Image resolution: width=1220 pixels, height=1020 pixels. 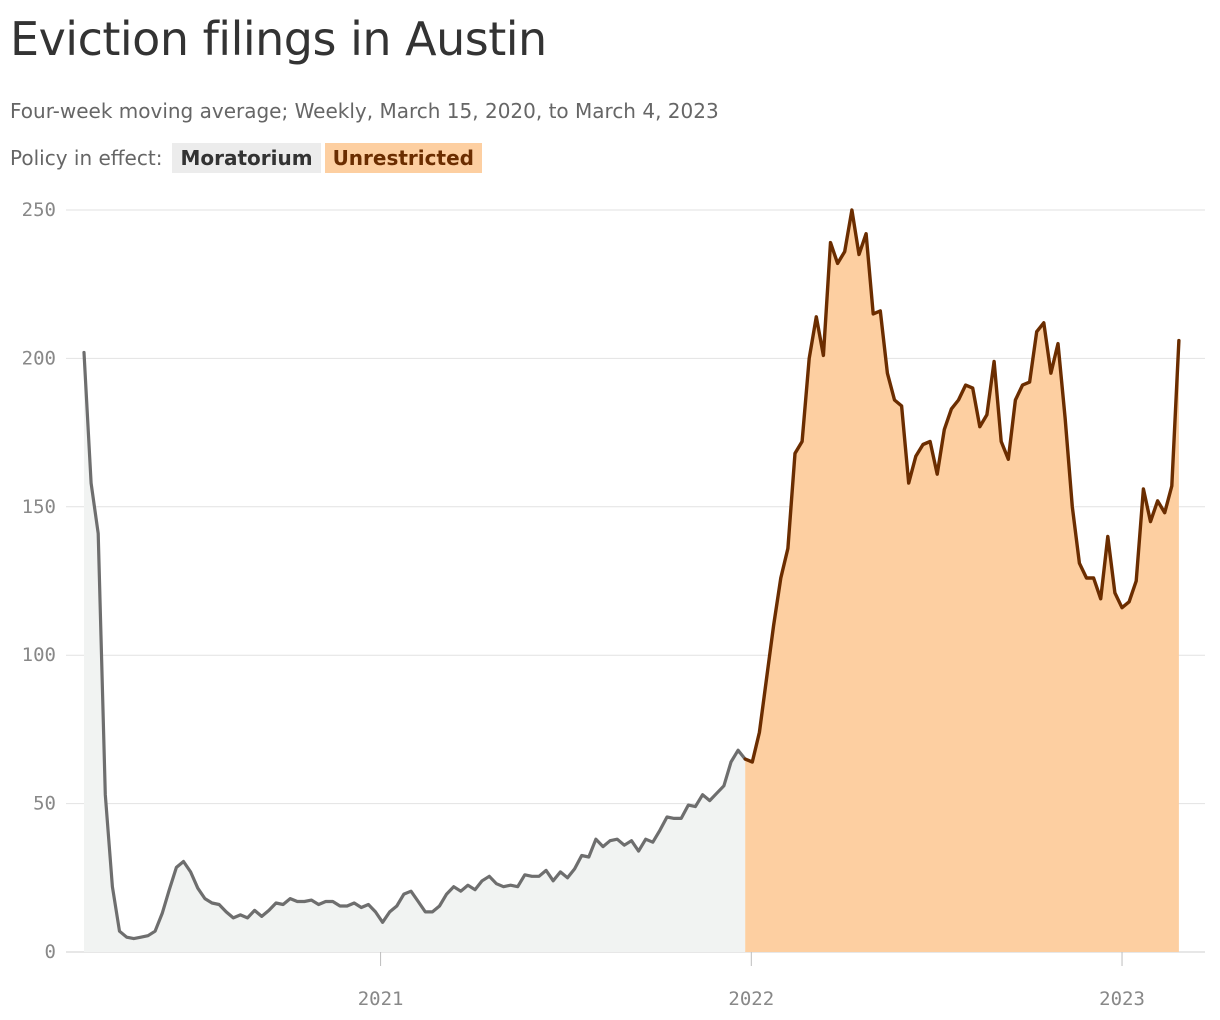 What do you see at coordinates (86, 158) in the screenshot?
I see `legend-label: Policy in effect:` at bounding box center [86, 158].